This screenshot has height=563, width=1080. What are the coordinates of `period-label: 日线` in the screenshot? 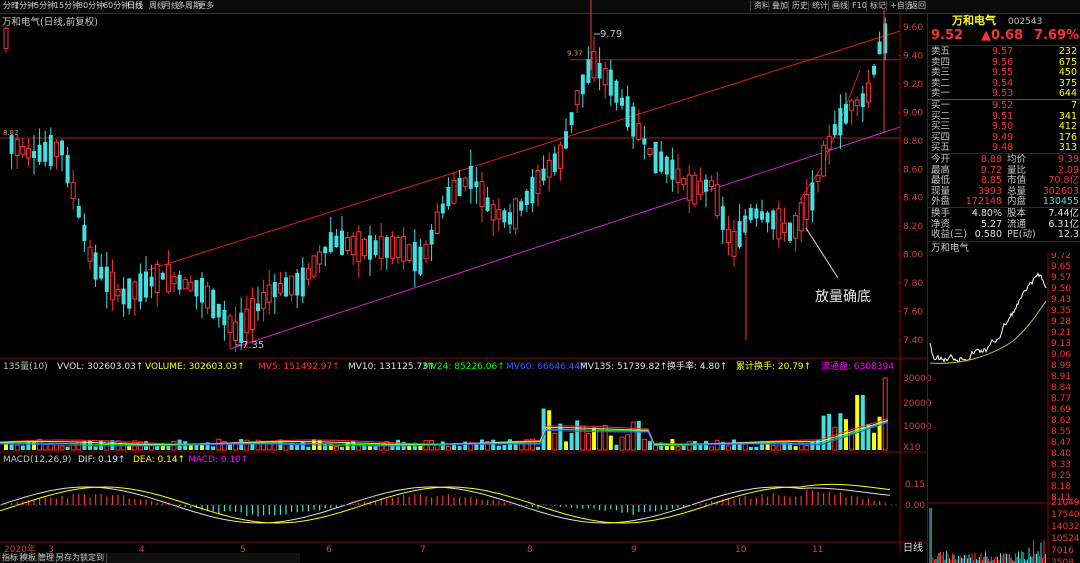 It's located at (913, 547).